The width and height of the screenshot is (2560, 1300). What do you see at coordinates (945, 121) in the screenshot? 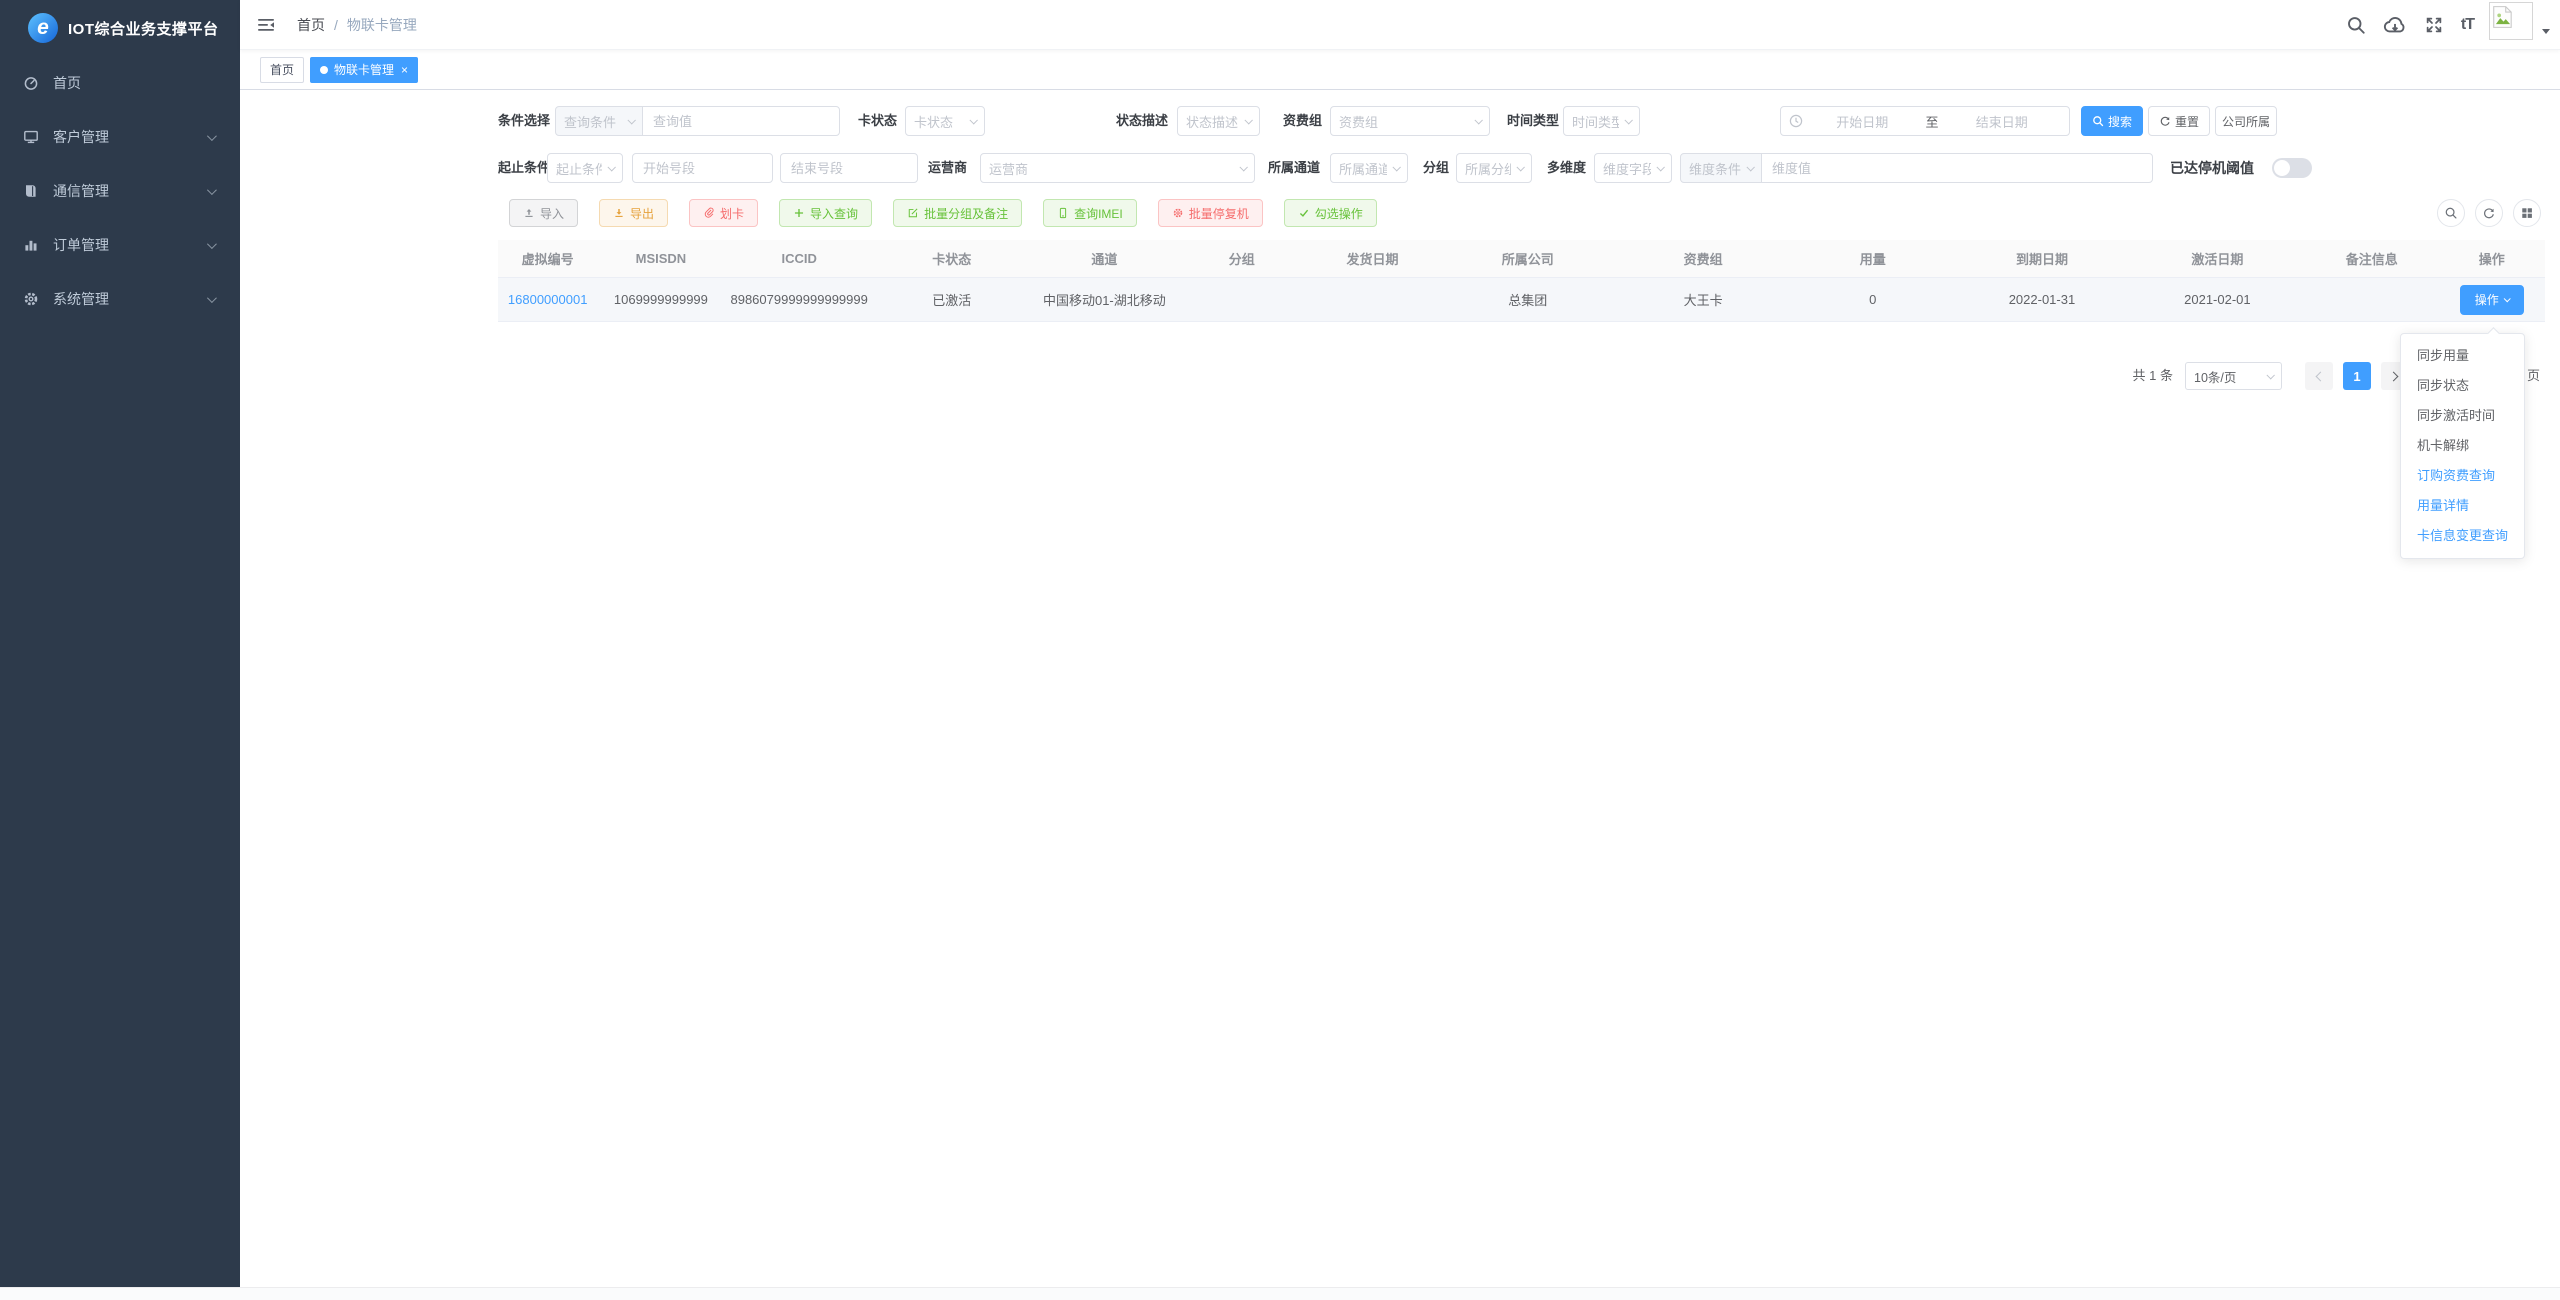
I see `card-status-select: 卡状态` at bounding box center [945, 121].